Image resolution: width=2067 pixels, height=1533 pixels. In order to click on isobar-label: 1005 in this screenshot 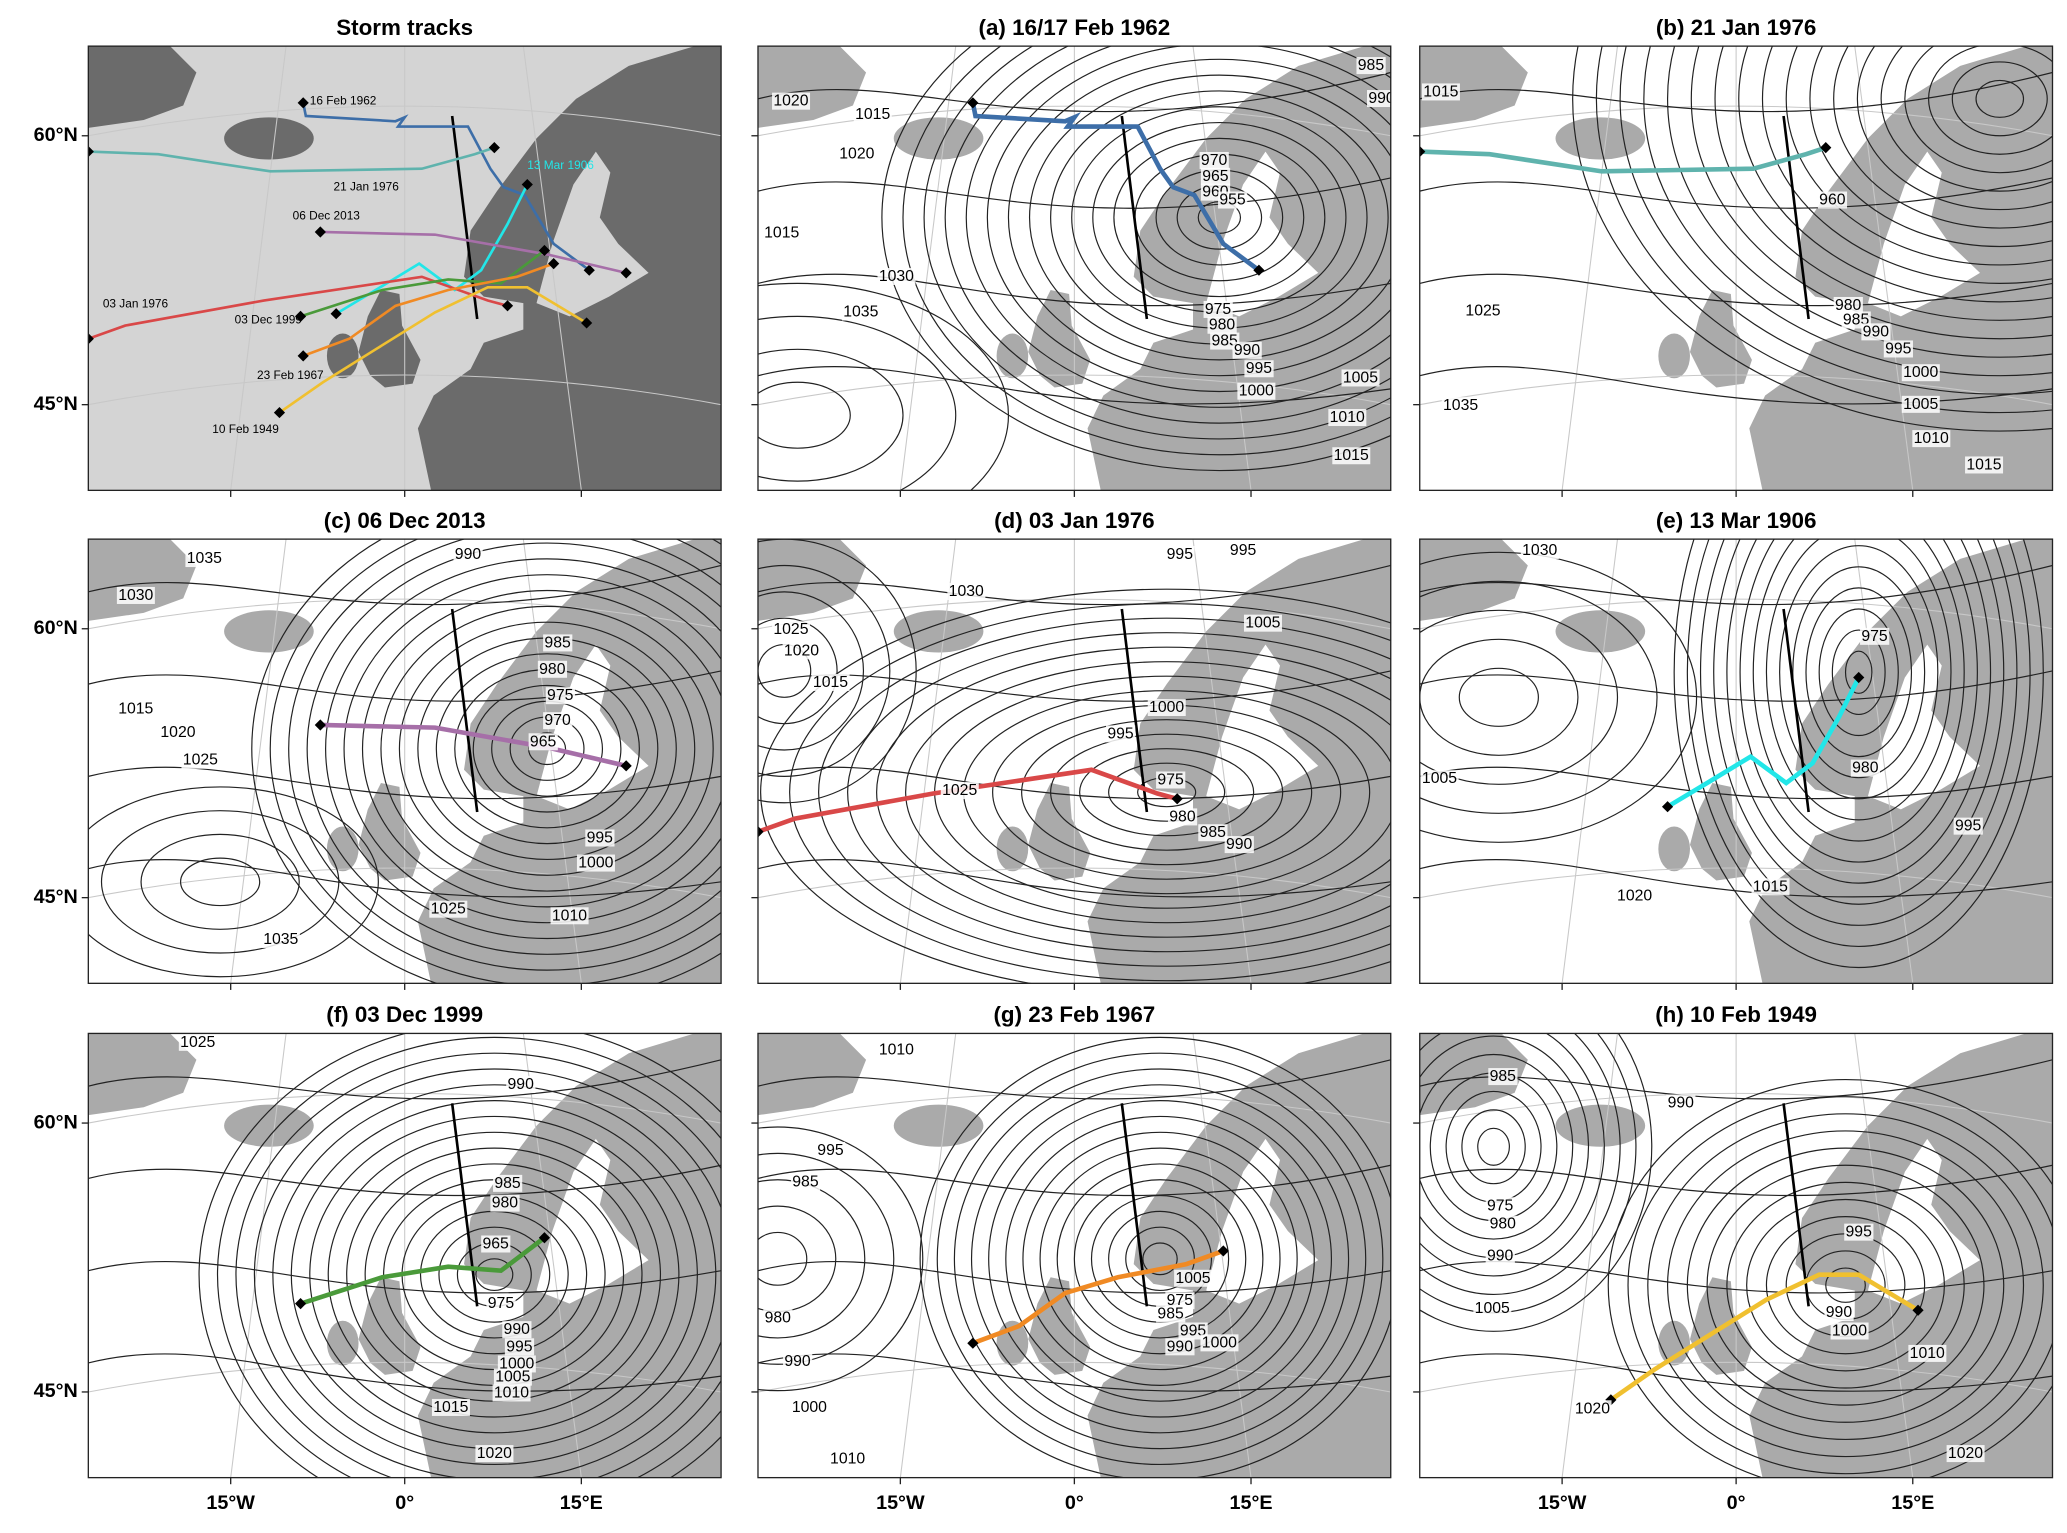, I will do `click(1920, 404)`.